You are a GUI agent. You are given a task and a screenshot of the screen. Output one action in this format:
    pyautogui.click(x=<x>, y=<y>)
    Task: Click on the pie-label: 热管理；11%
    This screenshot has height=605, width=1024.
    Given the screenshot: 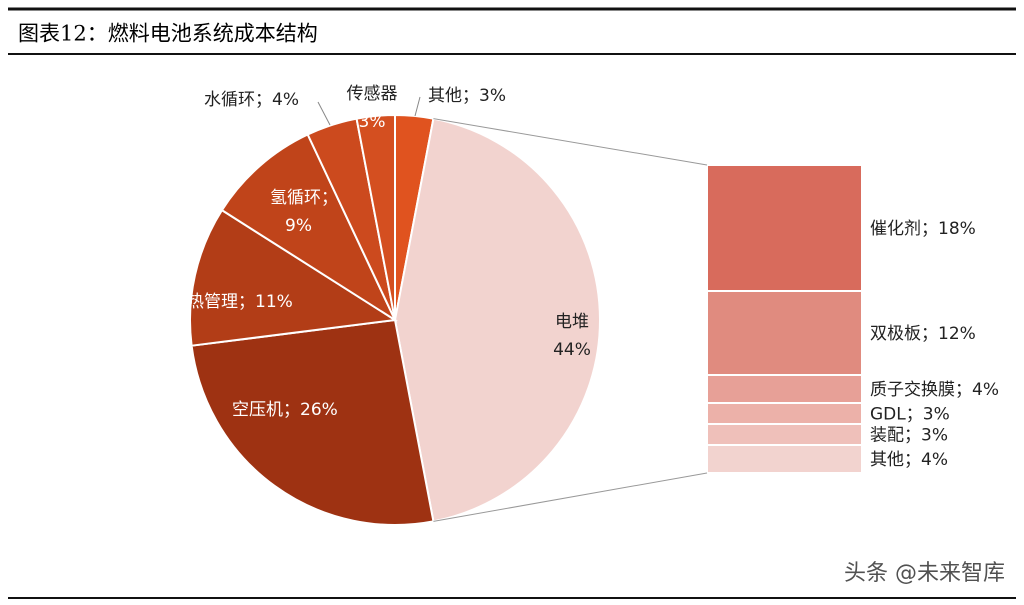 What is the action you would take?
    pyautogui.click(x=240, y=302)
    